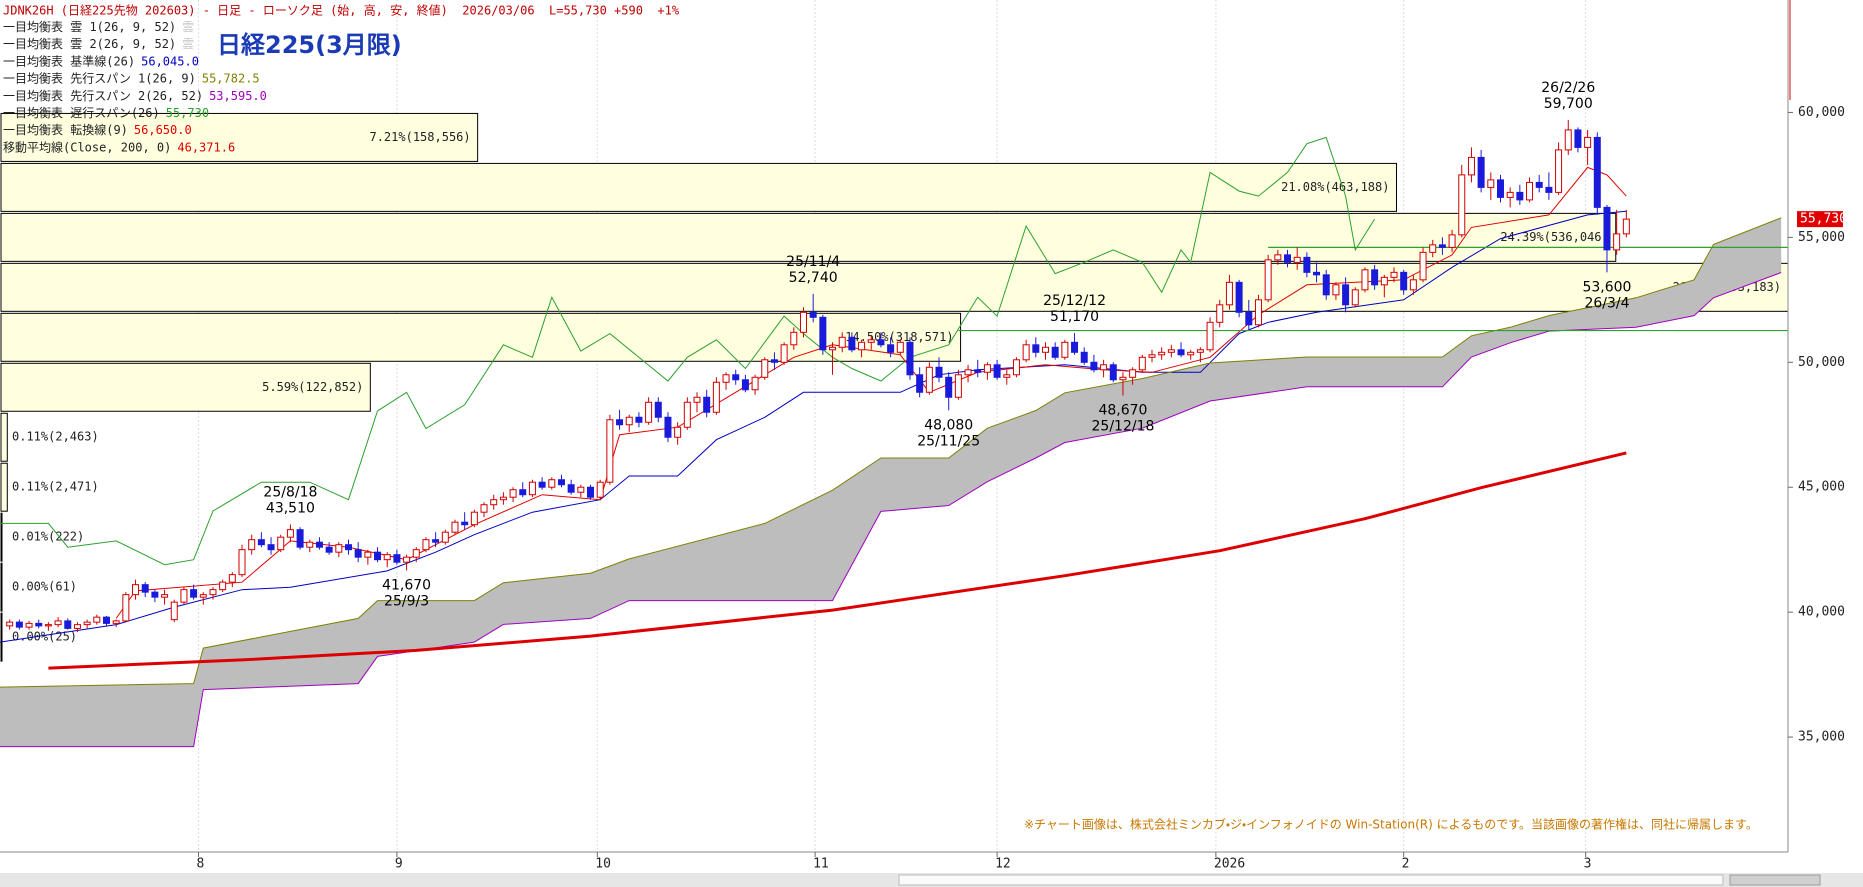 The image size is (1863, 887). What do you see at coordinates (1821, 362) in the screenshot?
I see `y-tick-label: 50,000` at bounding box center [1821, 362].